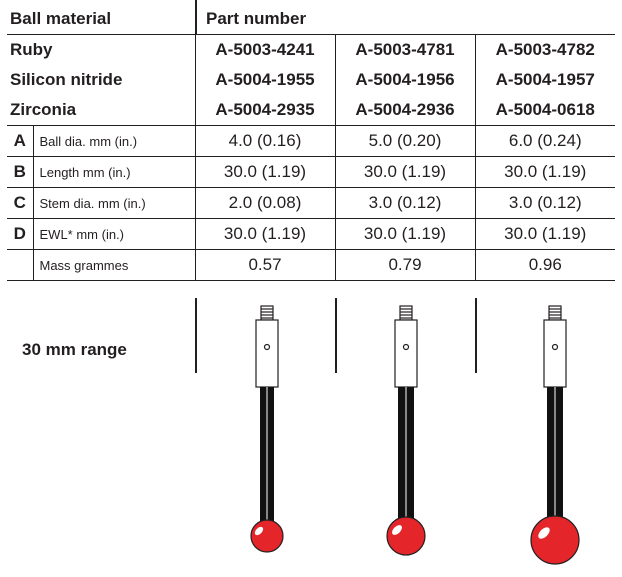  Describe the element at coordinates (20, 141) in the screenshot. I see `dimension-letter: A` at that location.